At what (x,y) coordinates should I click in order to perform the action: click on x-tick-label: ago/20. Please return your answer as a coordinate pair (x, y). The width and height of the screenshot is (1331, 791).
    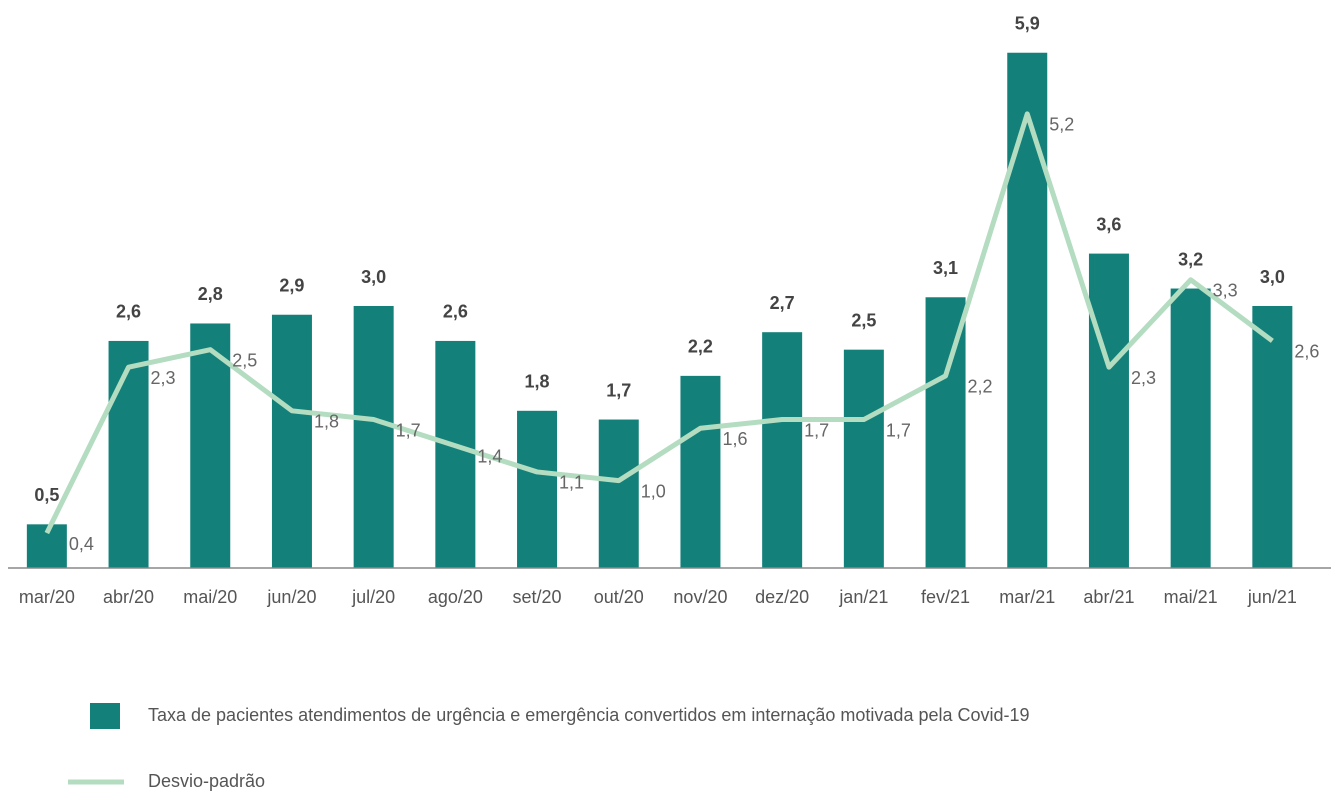
    Looking at the image, I should click on (455, 597).